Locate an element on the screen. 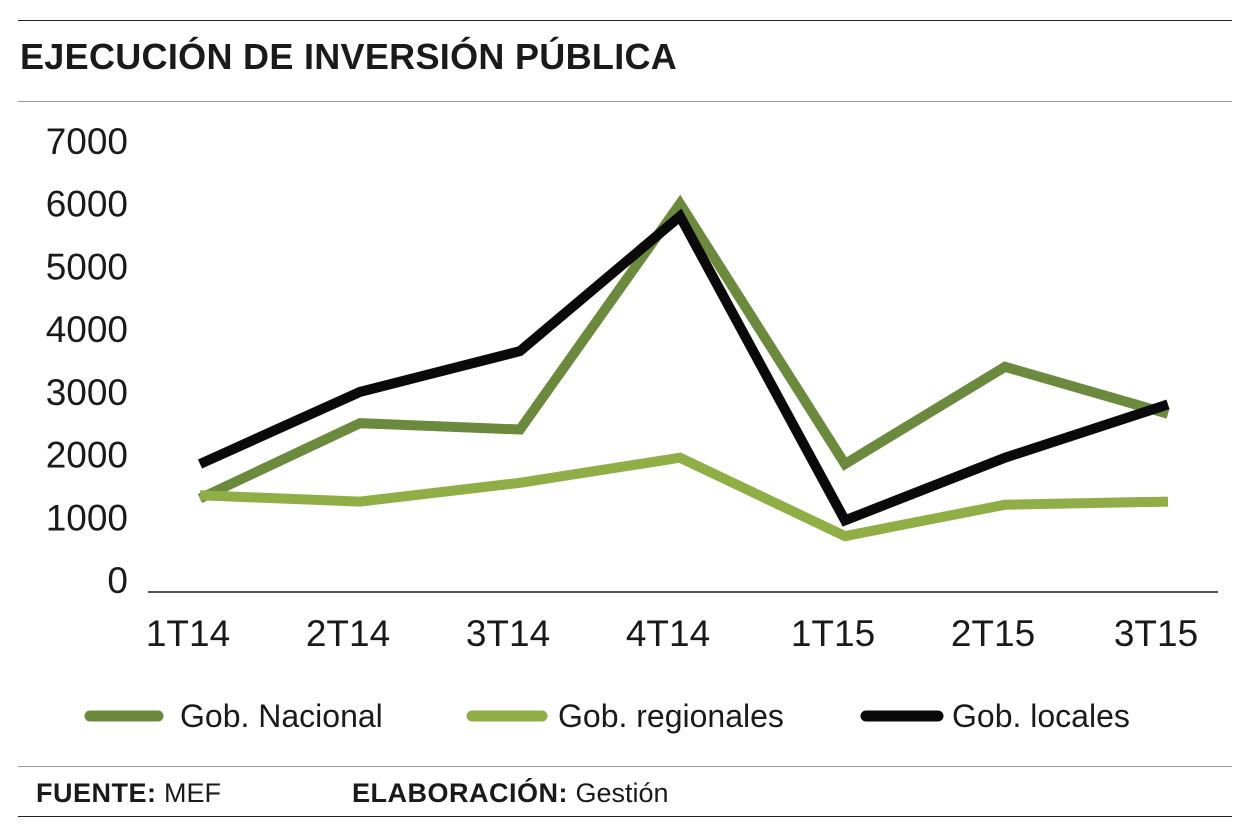  legend-item: Gob. locales is located at coordinates (995, 716).